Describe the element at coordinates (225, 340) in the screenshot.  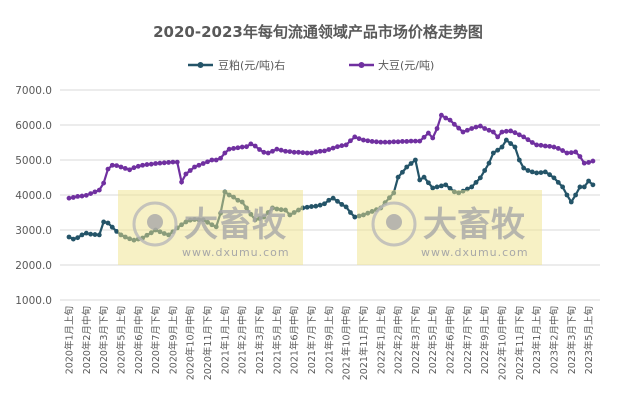
I see `x-tick-label: 2021年1月上旬` at that location.